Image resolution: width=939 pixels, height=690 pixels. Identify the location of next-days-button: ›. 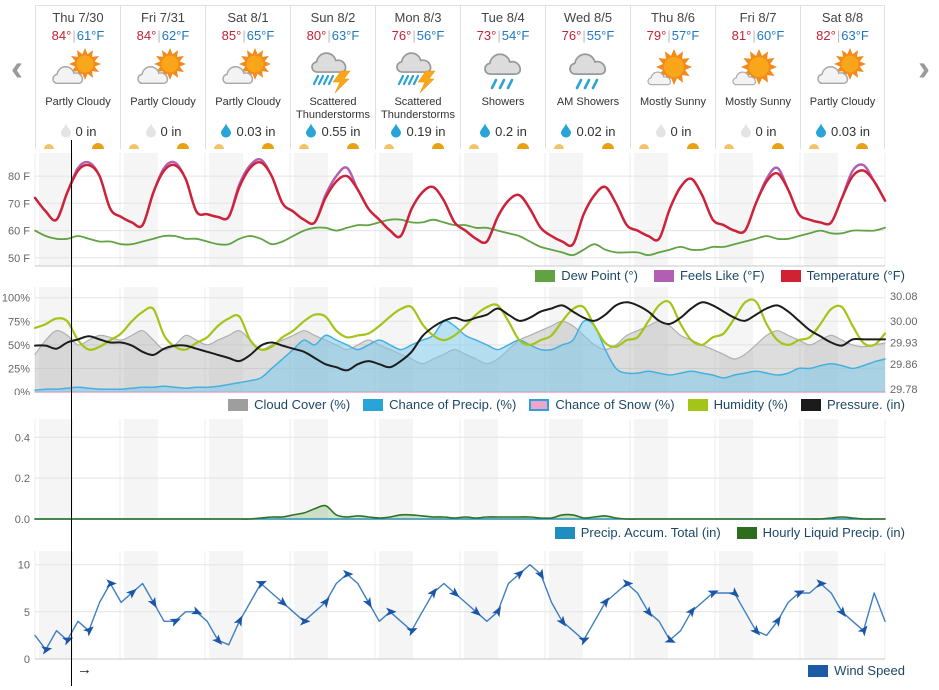
(924, 67).